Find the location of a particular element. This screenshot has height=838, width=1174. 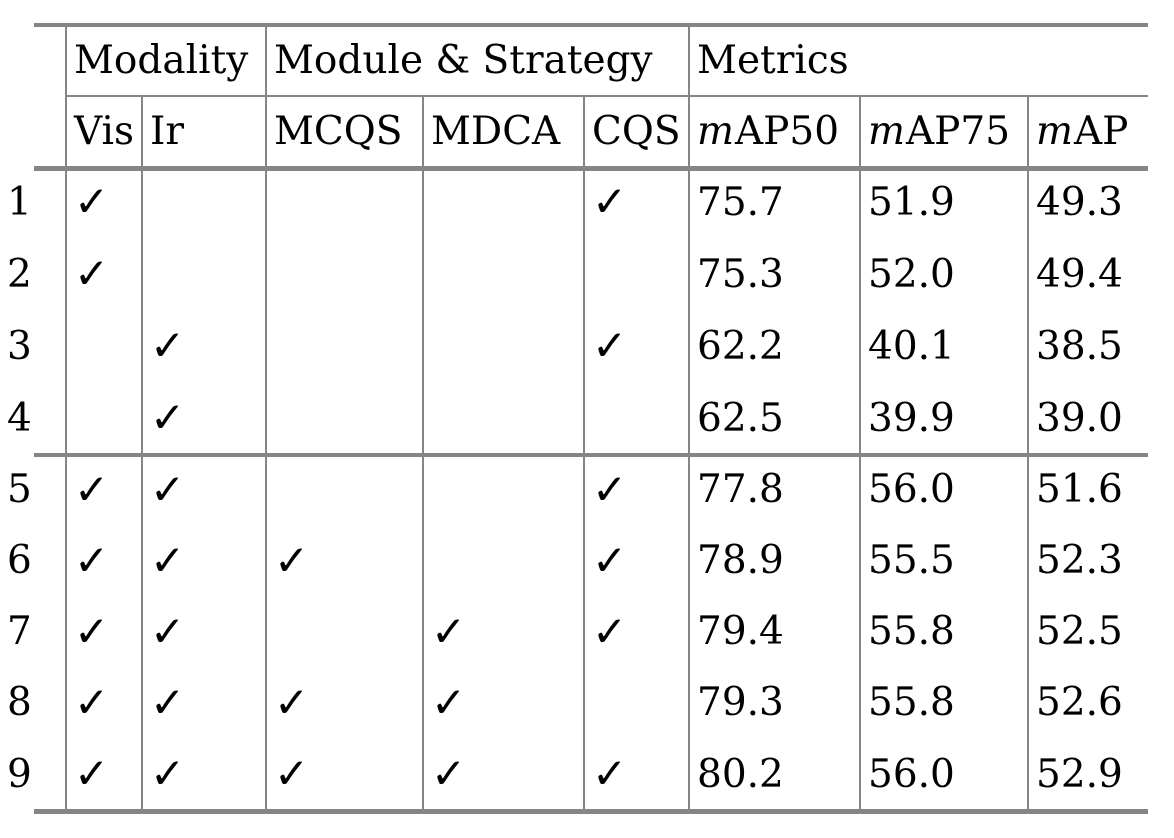

table-bottom-rule is located at coordinates (591, 811).